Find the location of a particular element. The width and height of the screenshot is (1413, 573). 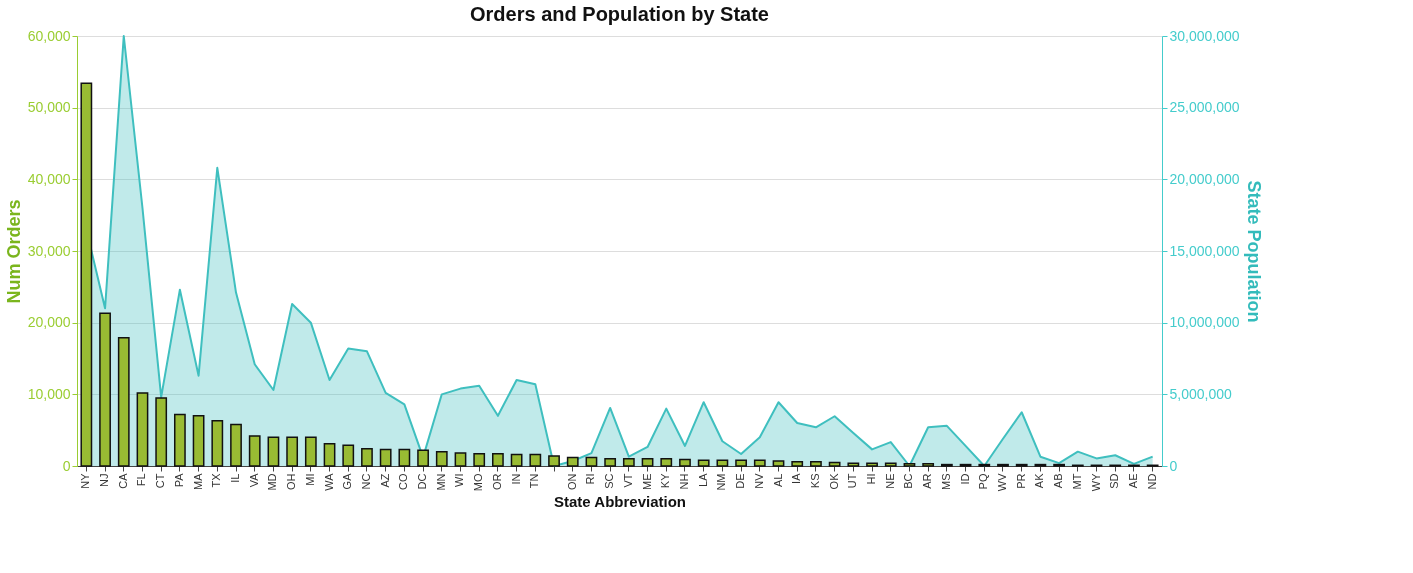

x-tick-label: IL is located at coordinates (235, 478).